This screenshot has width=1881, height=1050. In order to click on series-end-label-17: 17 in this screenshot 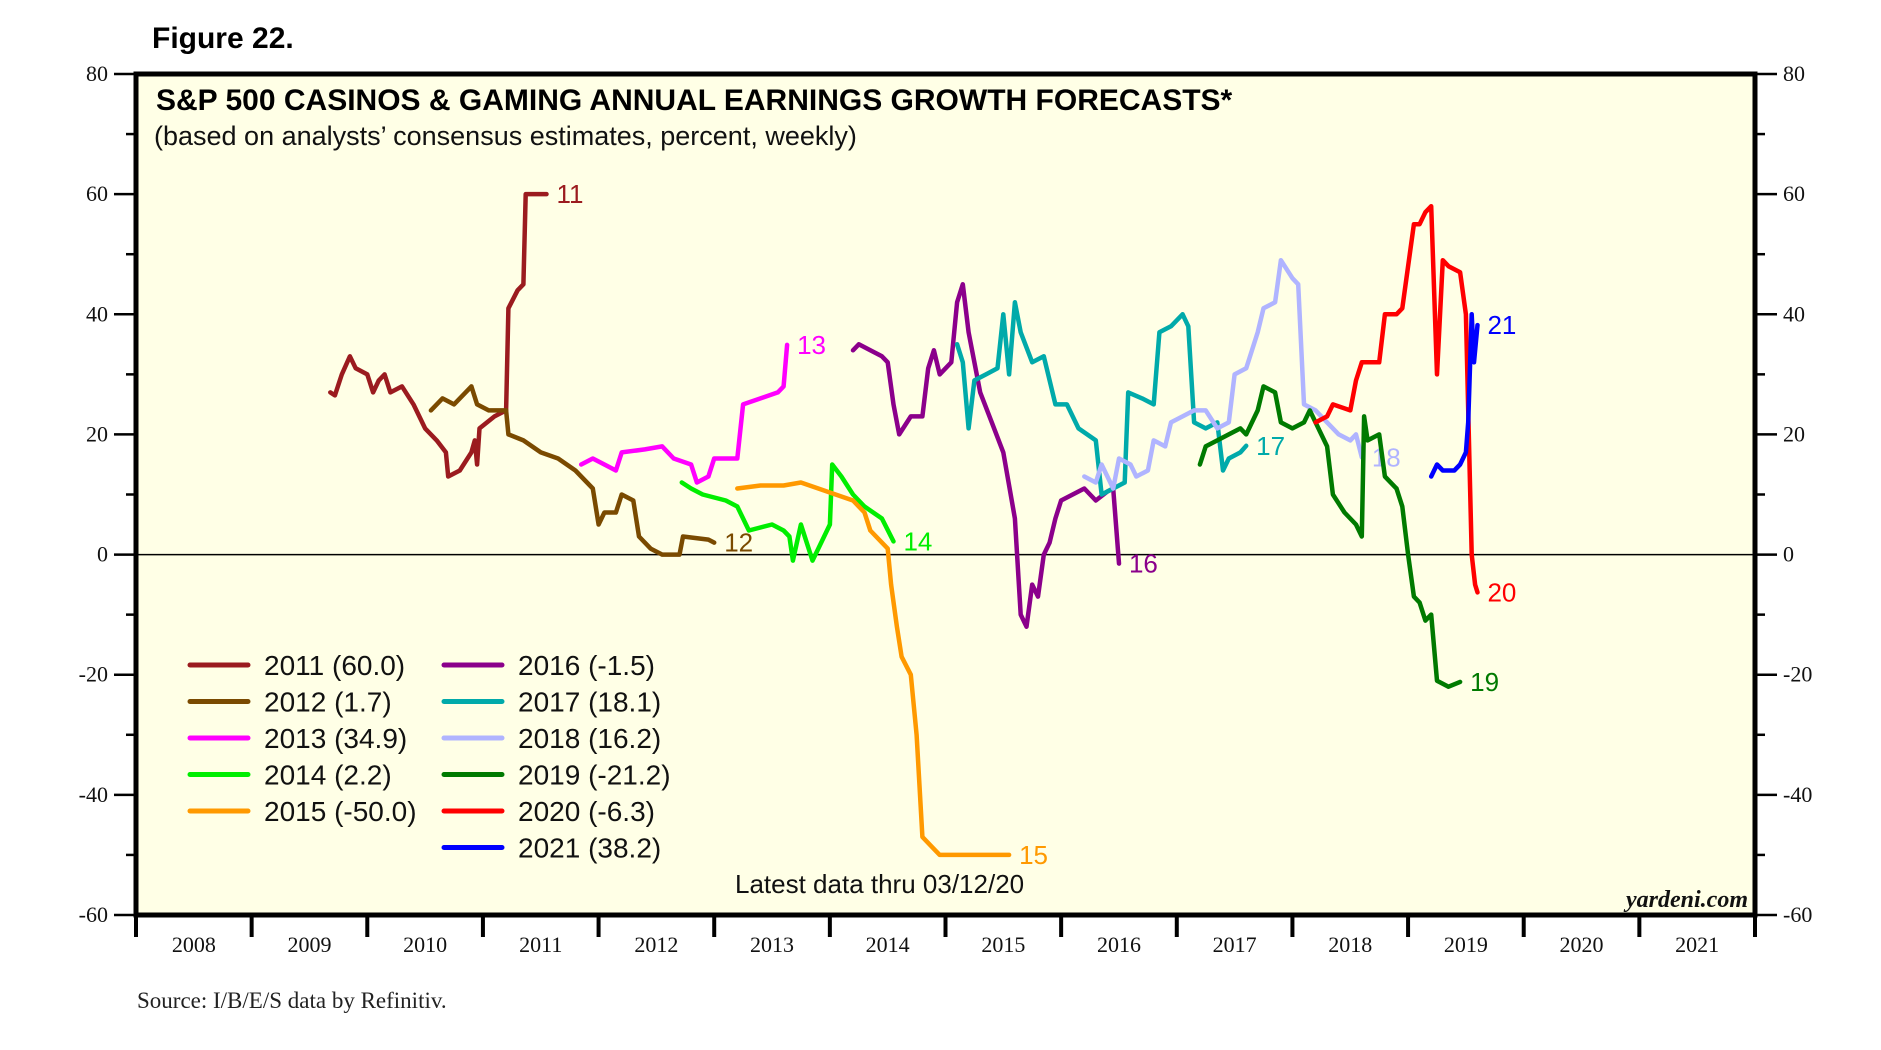, I will do `click(1270, 446)`.